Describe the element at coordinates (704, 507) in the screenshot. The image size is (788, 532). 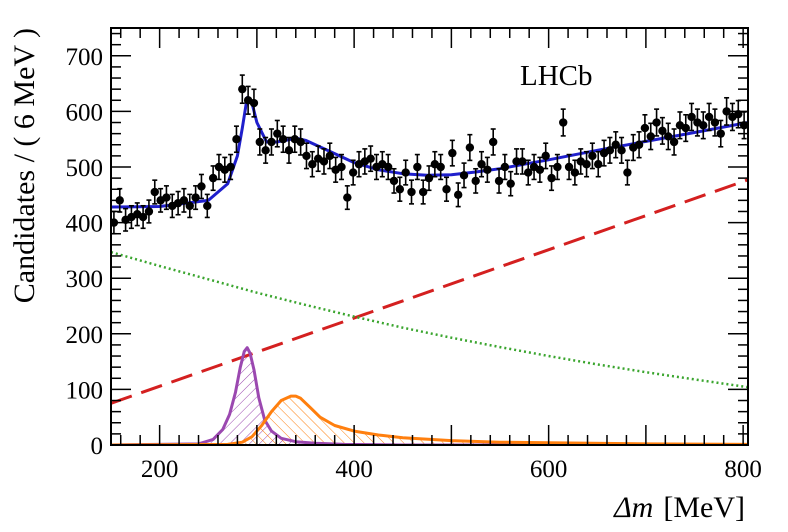
I see `x-axis-unit: [MeV]` at that location.